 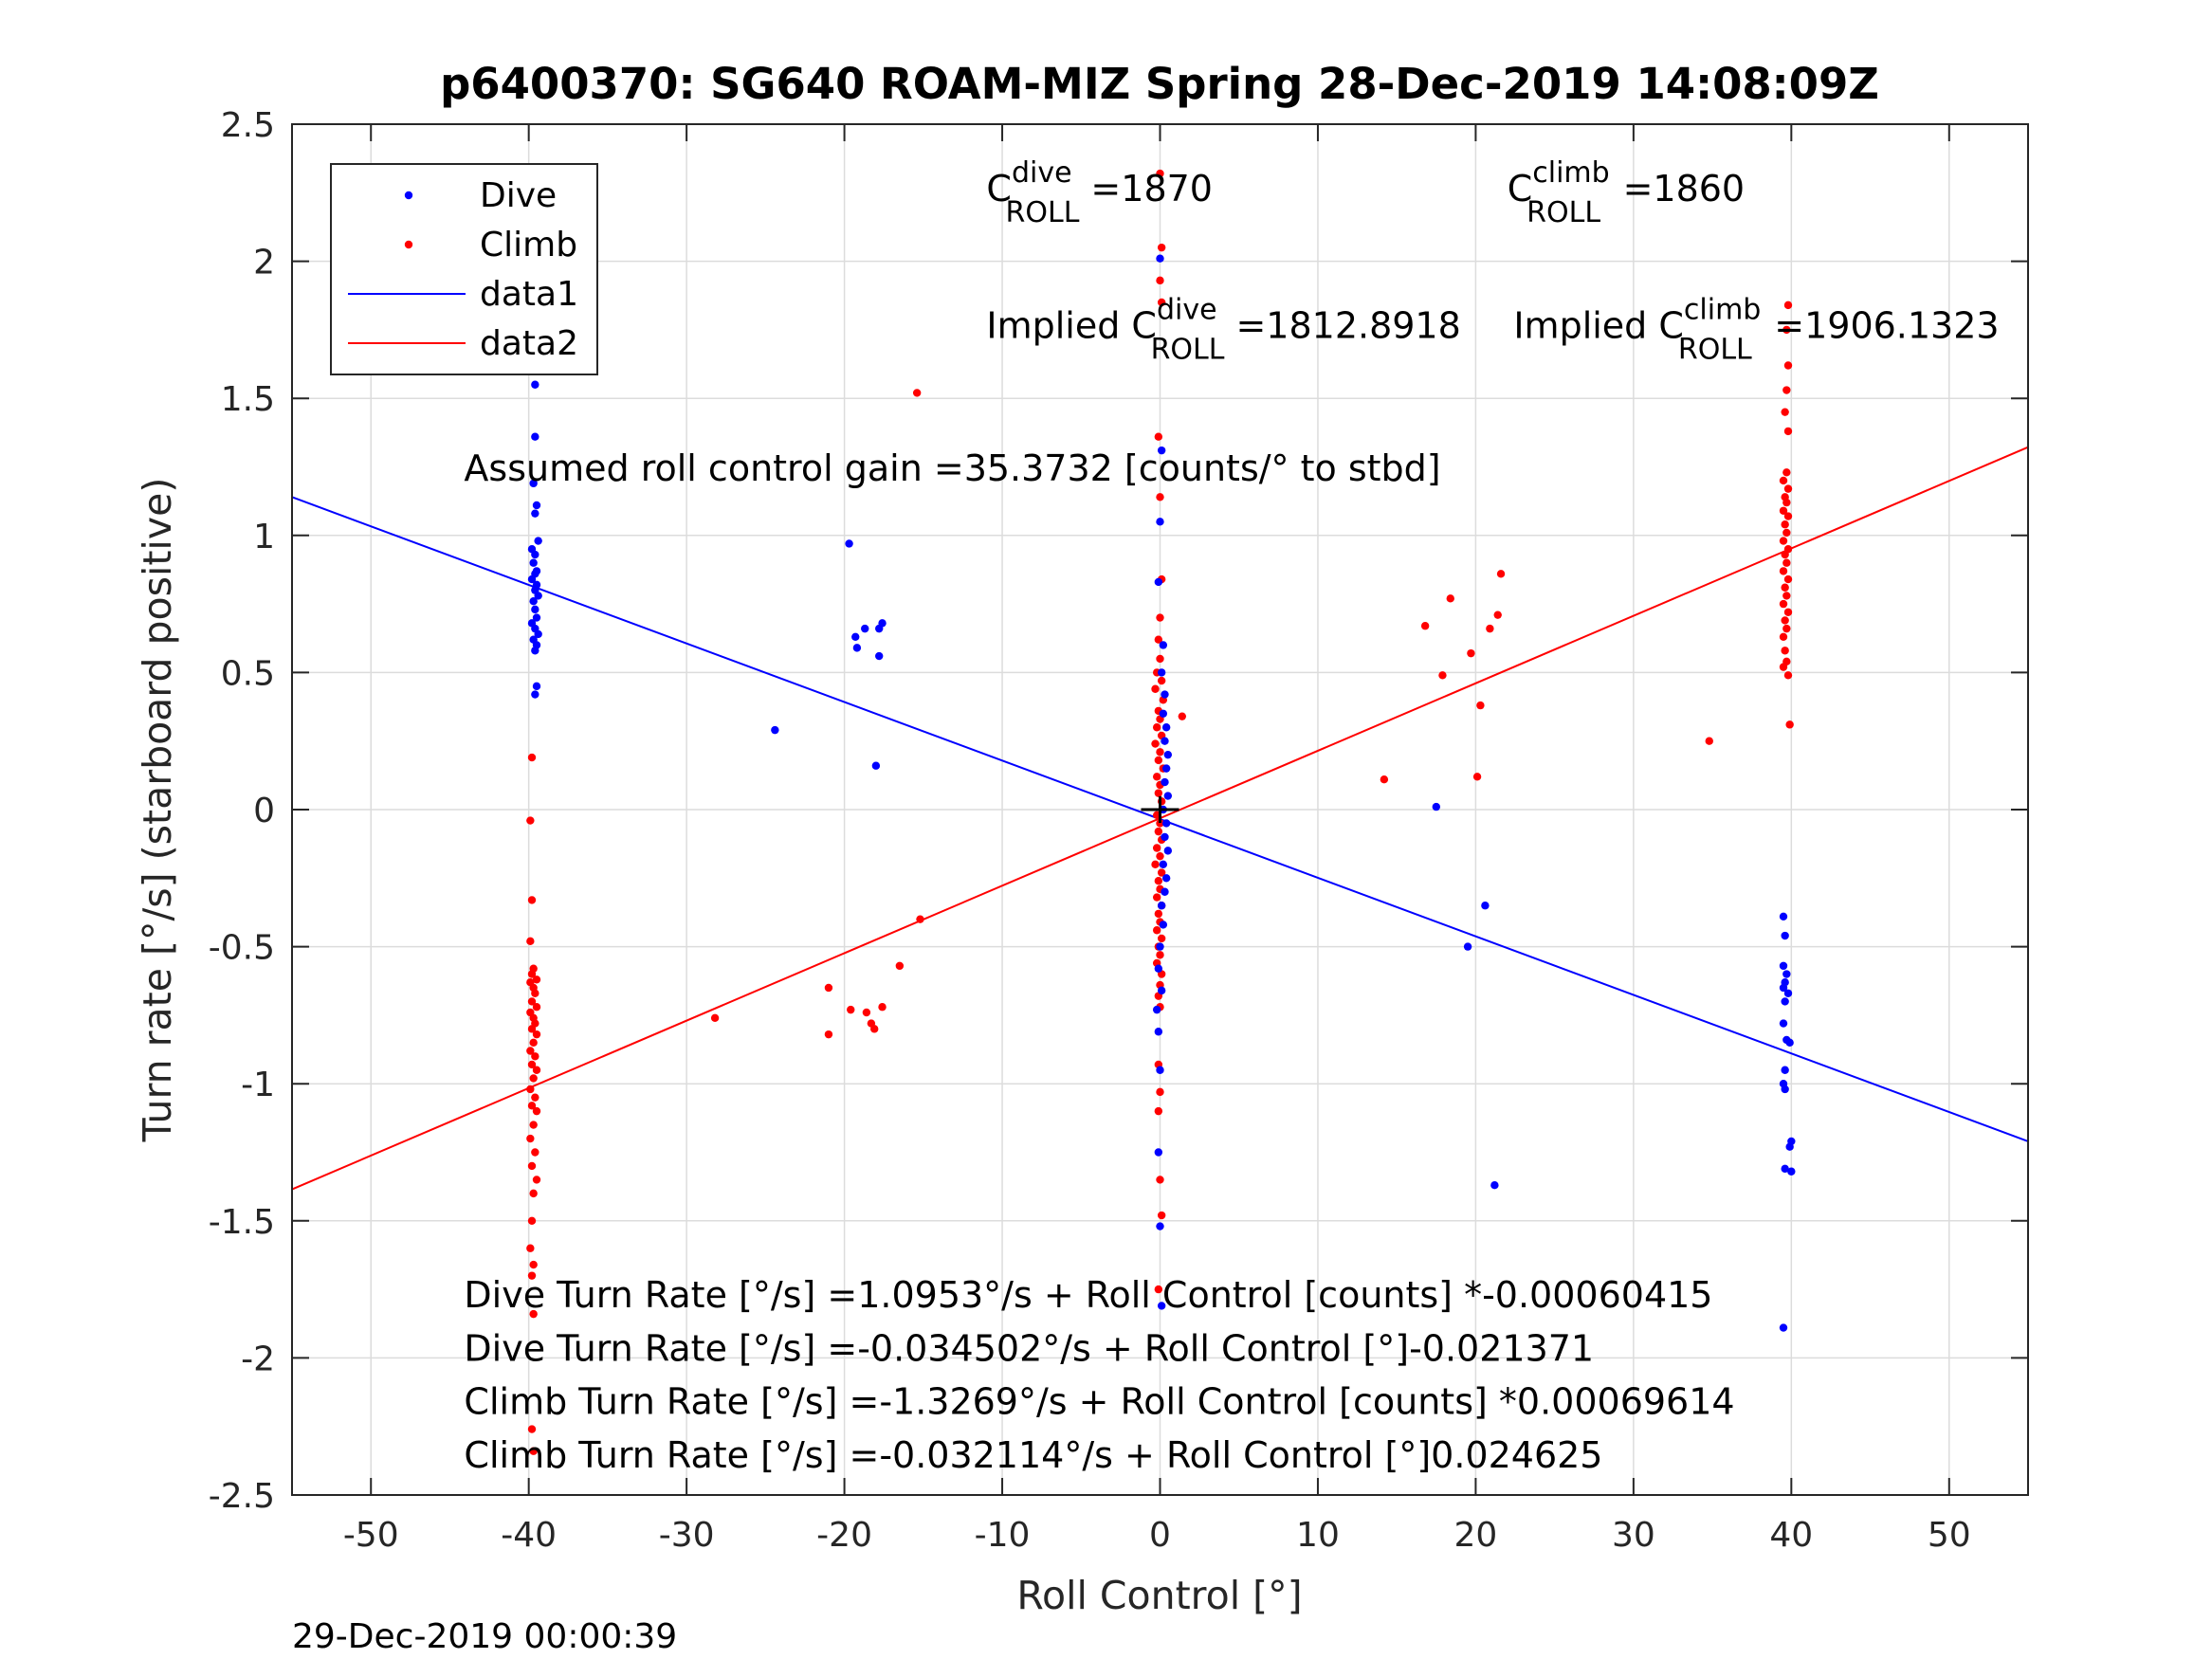 What do you see at coordinates (1756, 330) in the screenshot?
I see `annotation-implied-climb: Implied Cclimb ROLL =1906.1323` at bounding box center [1756, 330].